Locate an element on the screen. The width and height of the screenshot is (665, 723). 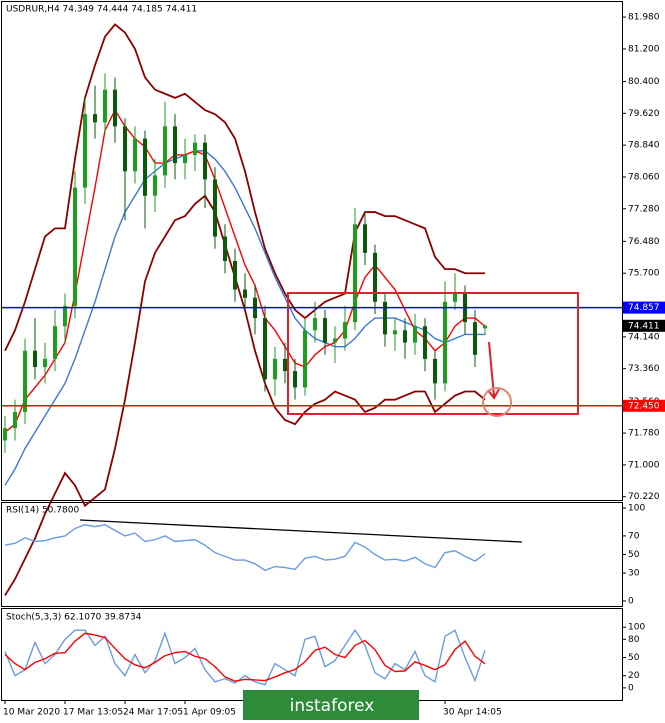
trend-line is located at coordinates (301, 531).